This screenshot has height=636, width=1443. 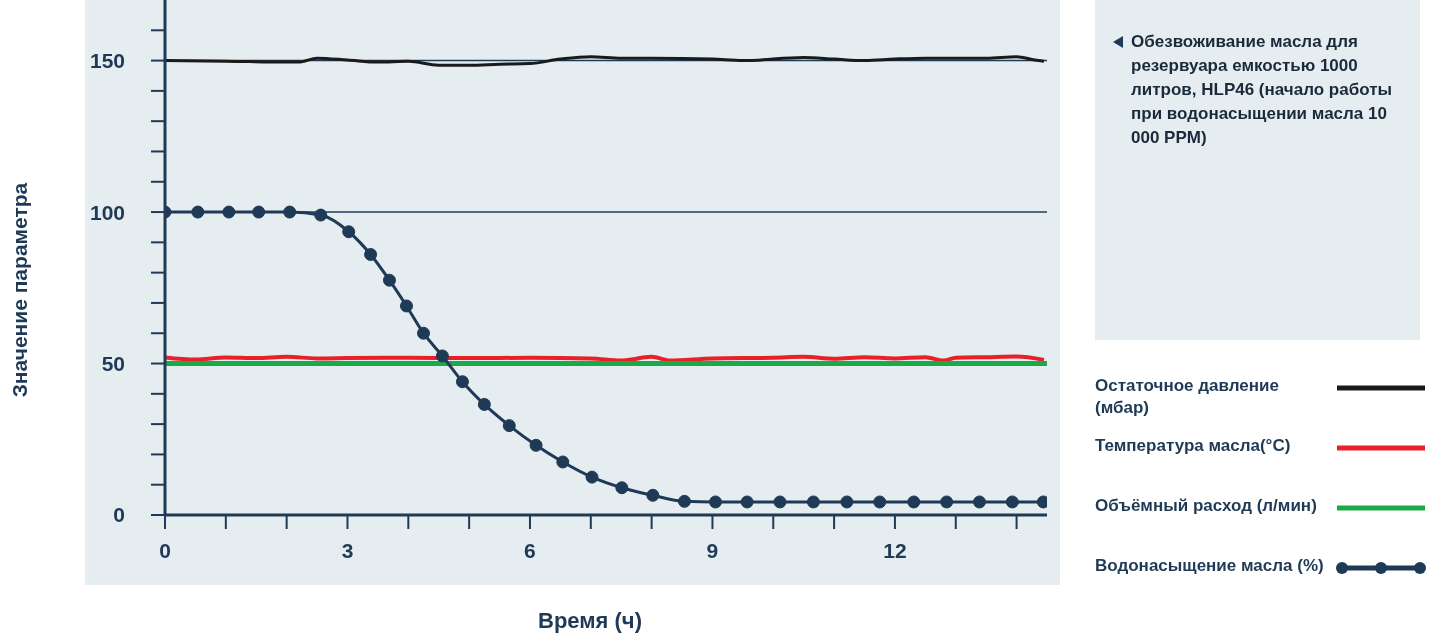 I want to click on x-tick-label: 3, so click(x=347, y=550).